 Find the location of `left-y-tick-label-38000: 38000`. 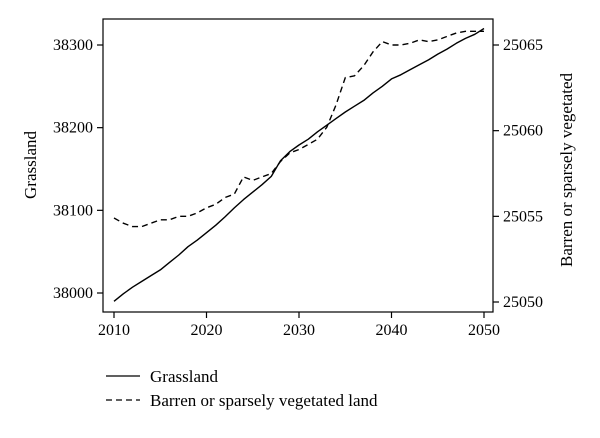

left-y-tick-label-38000: 38000 is located at coordinates (73, 293).